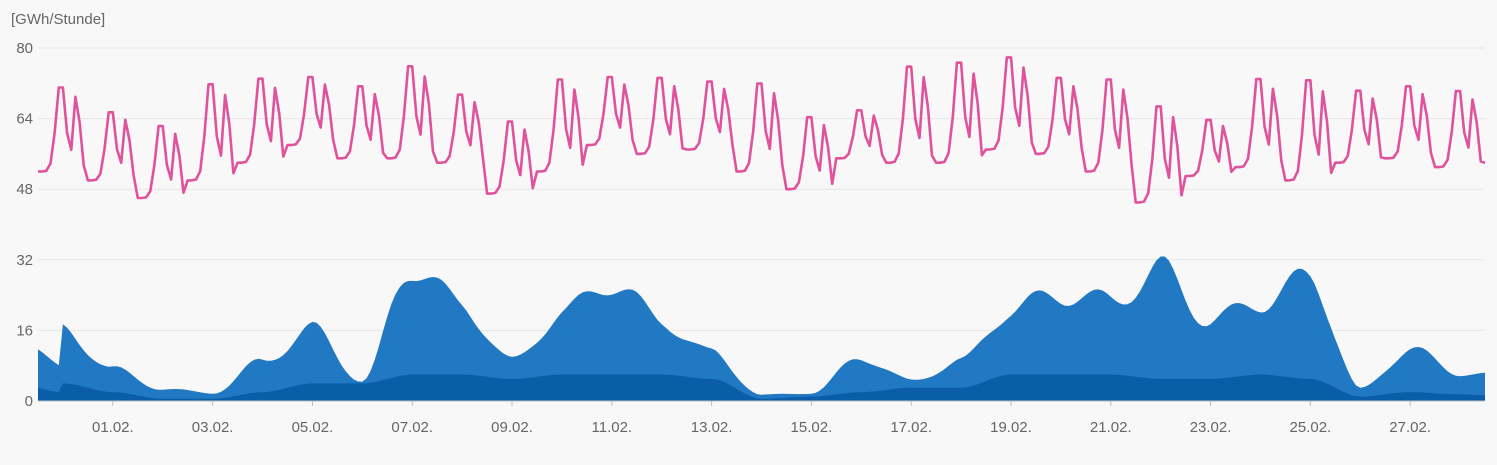 The width and height of the screenshot is (1497, 465). I want to click on x-tick-label: 27.02., so click(1410, 427).